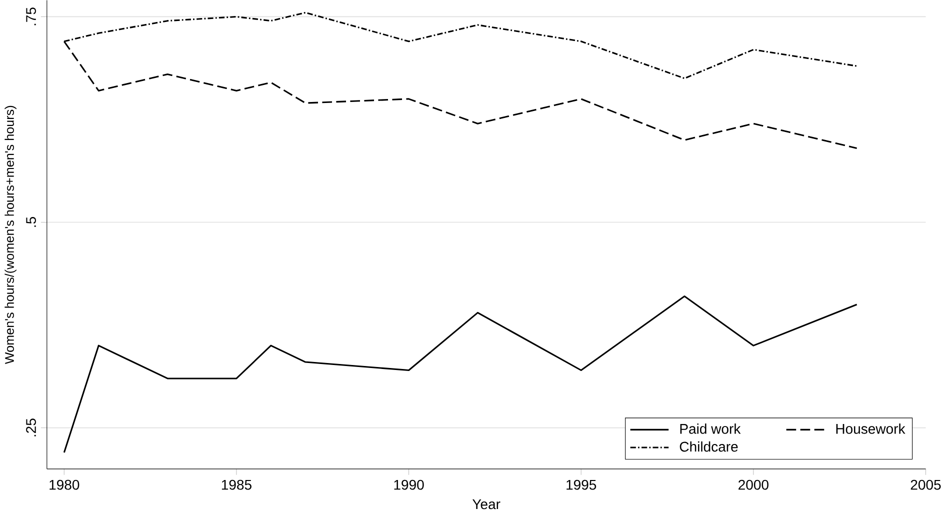 The image size is (946, 514). What do you see at coordinates (710, 429) in the screenshot?
I see `legend-label: Paid work` at bounding box center [710, 429].